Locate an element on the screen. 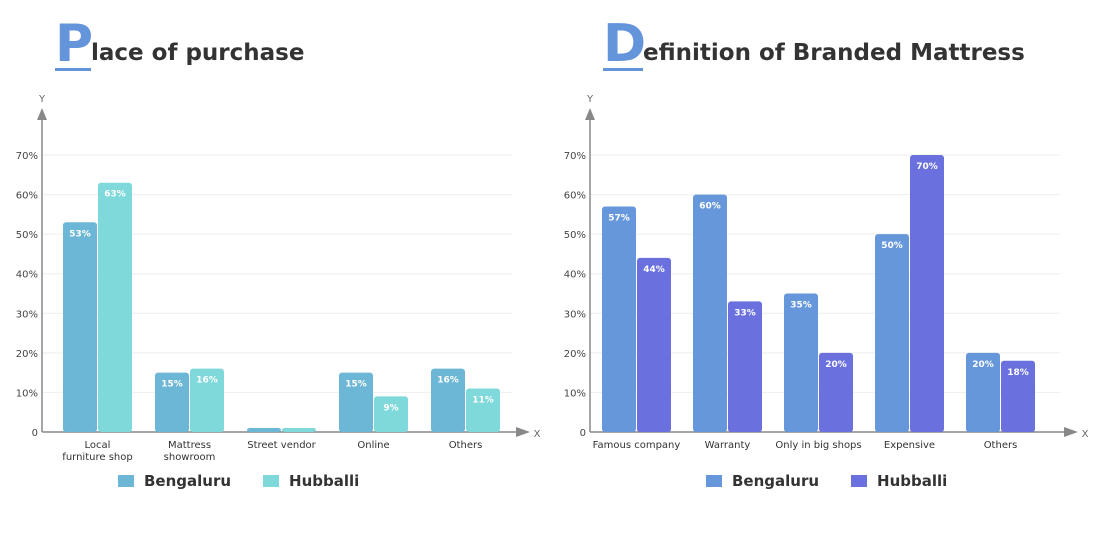 This screenshot has width=1095, height=533. title-text: efinition of Branded Mattress is located at coordinates (834, 53).